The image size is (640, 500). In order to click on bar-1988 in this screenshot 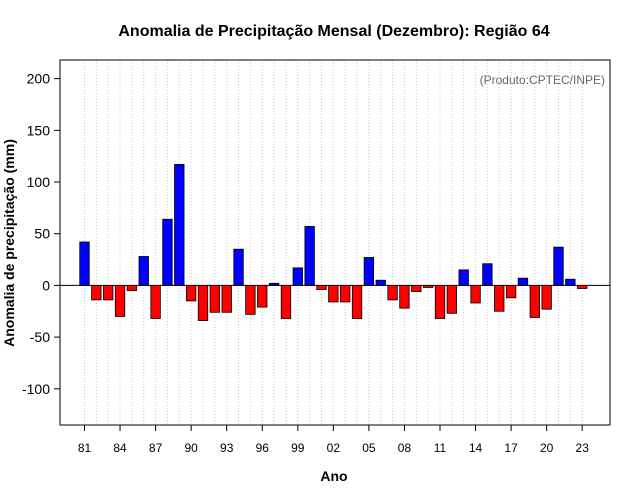, I will do `click(167, 252)`.